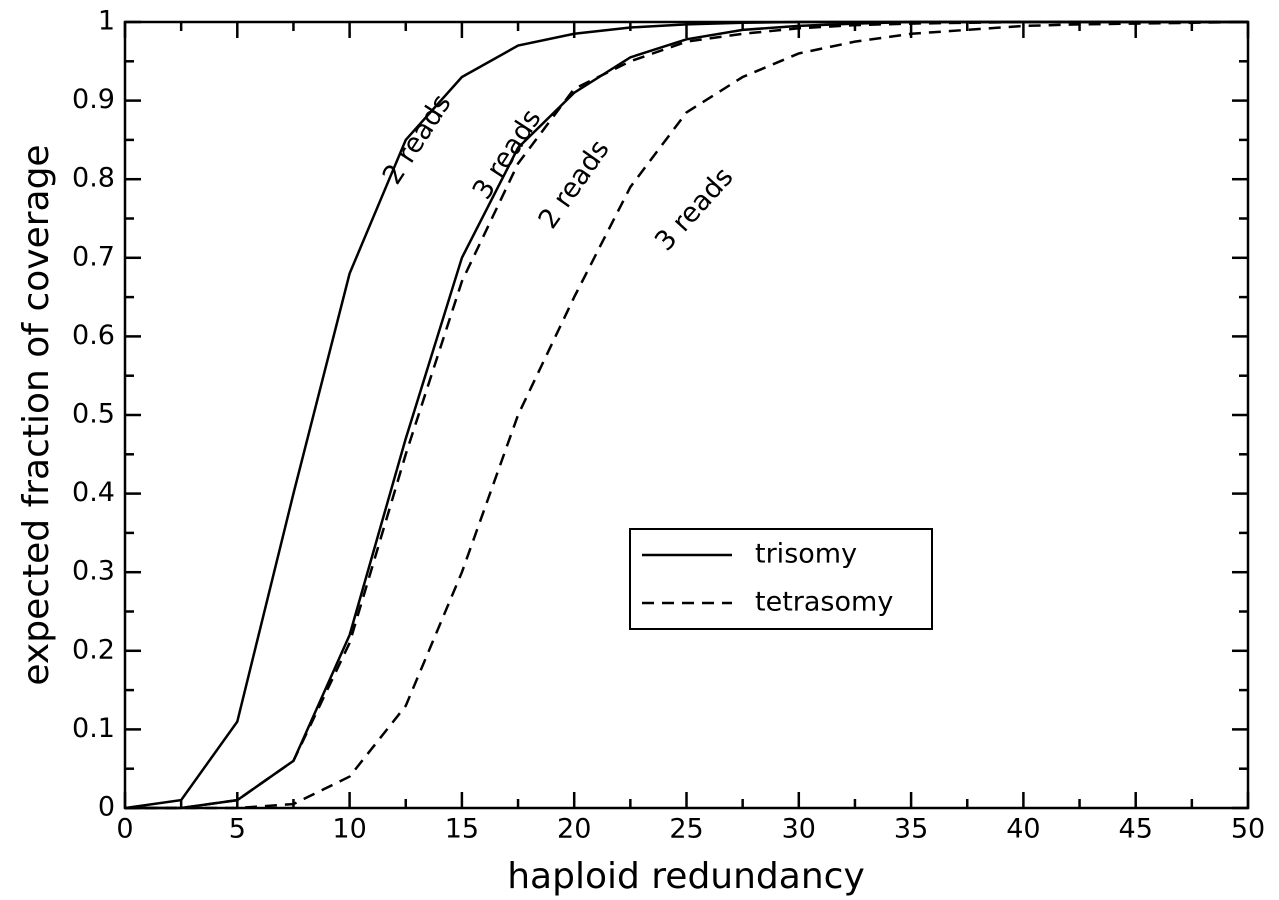  I want to click on x-tick-label: 20, so click(574, 829).